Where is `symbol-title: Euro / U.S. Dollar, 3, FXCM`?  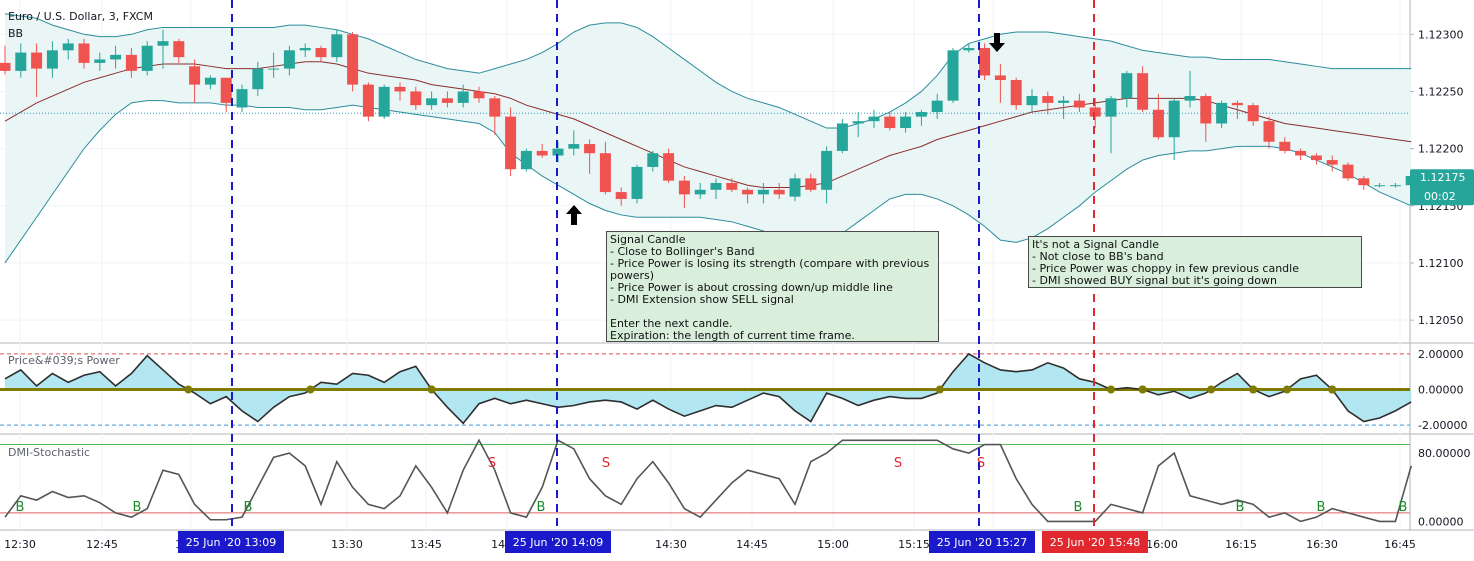
symbol-title: Euro / U.S. Dollar, 3, FXCM is located at coordinates (80, 16).